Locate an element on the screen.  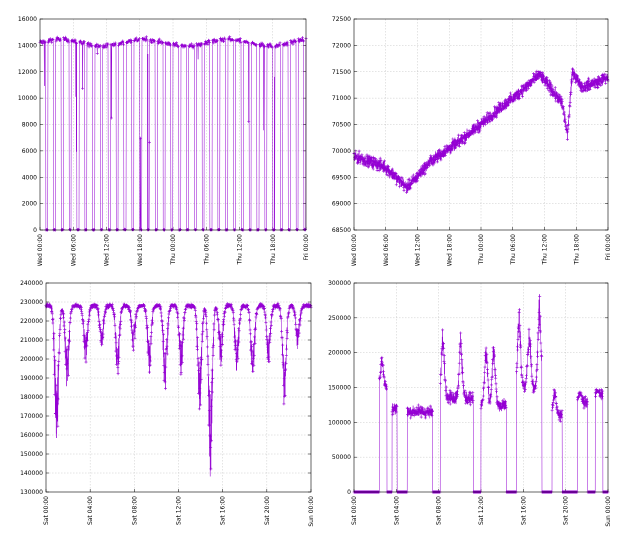
chart-1-ytick-label: 0 is located at coordinates (35, 230).